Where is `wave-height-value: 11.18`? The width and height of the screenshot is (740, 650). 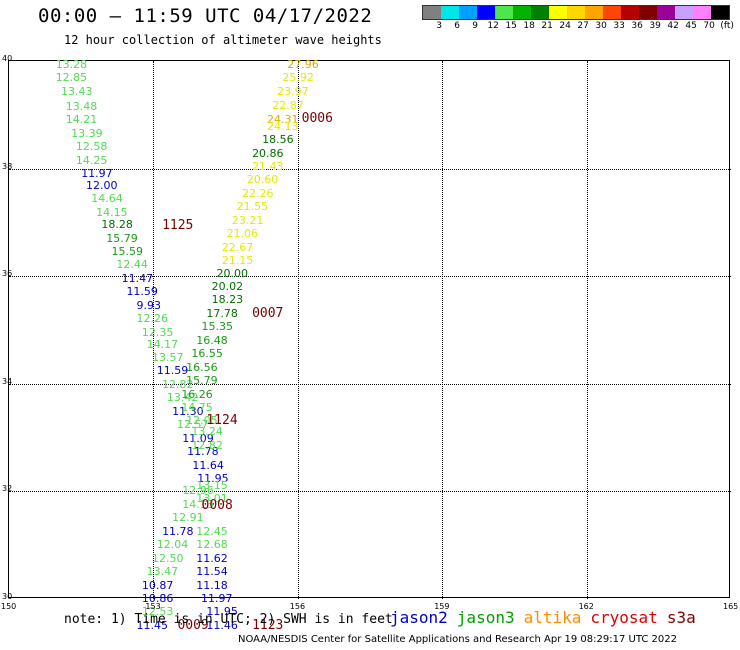 wave-height-value: 11.18 is located at coordinates (212, 585).